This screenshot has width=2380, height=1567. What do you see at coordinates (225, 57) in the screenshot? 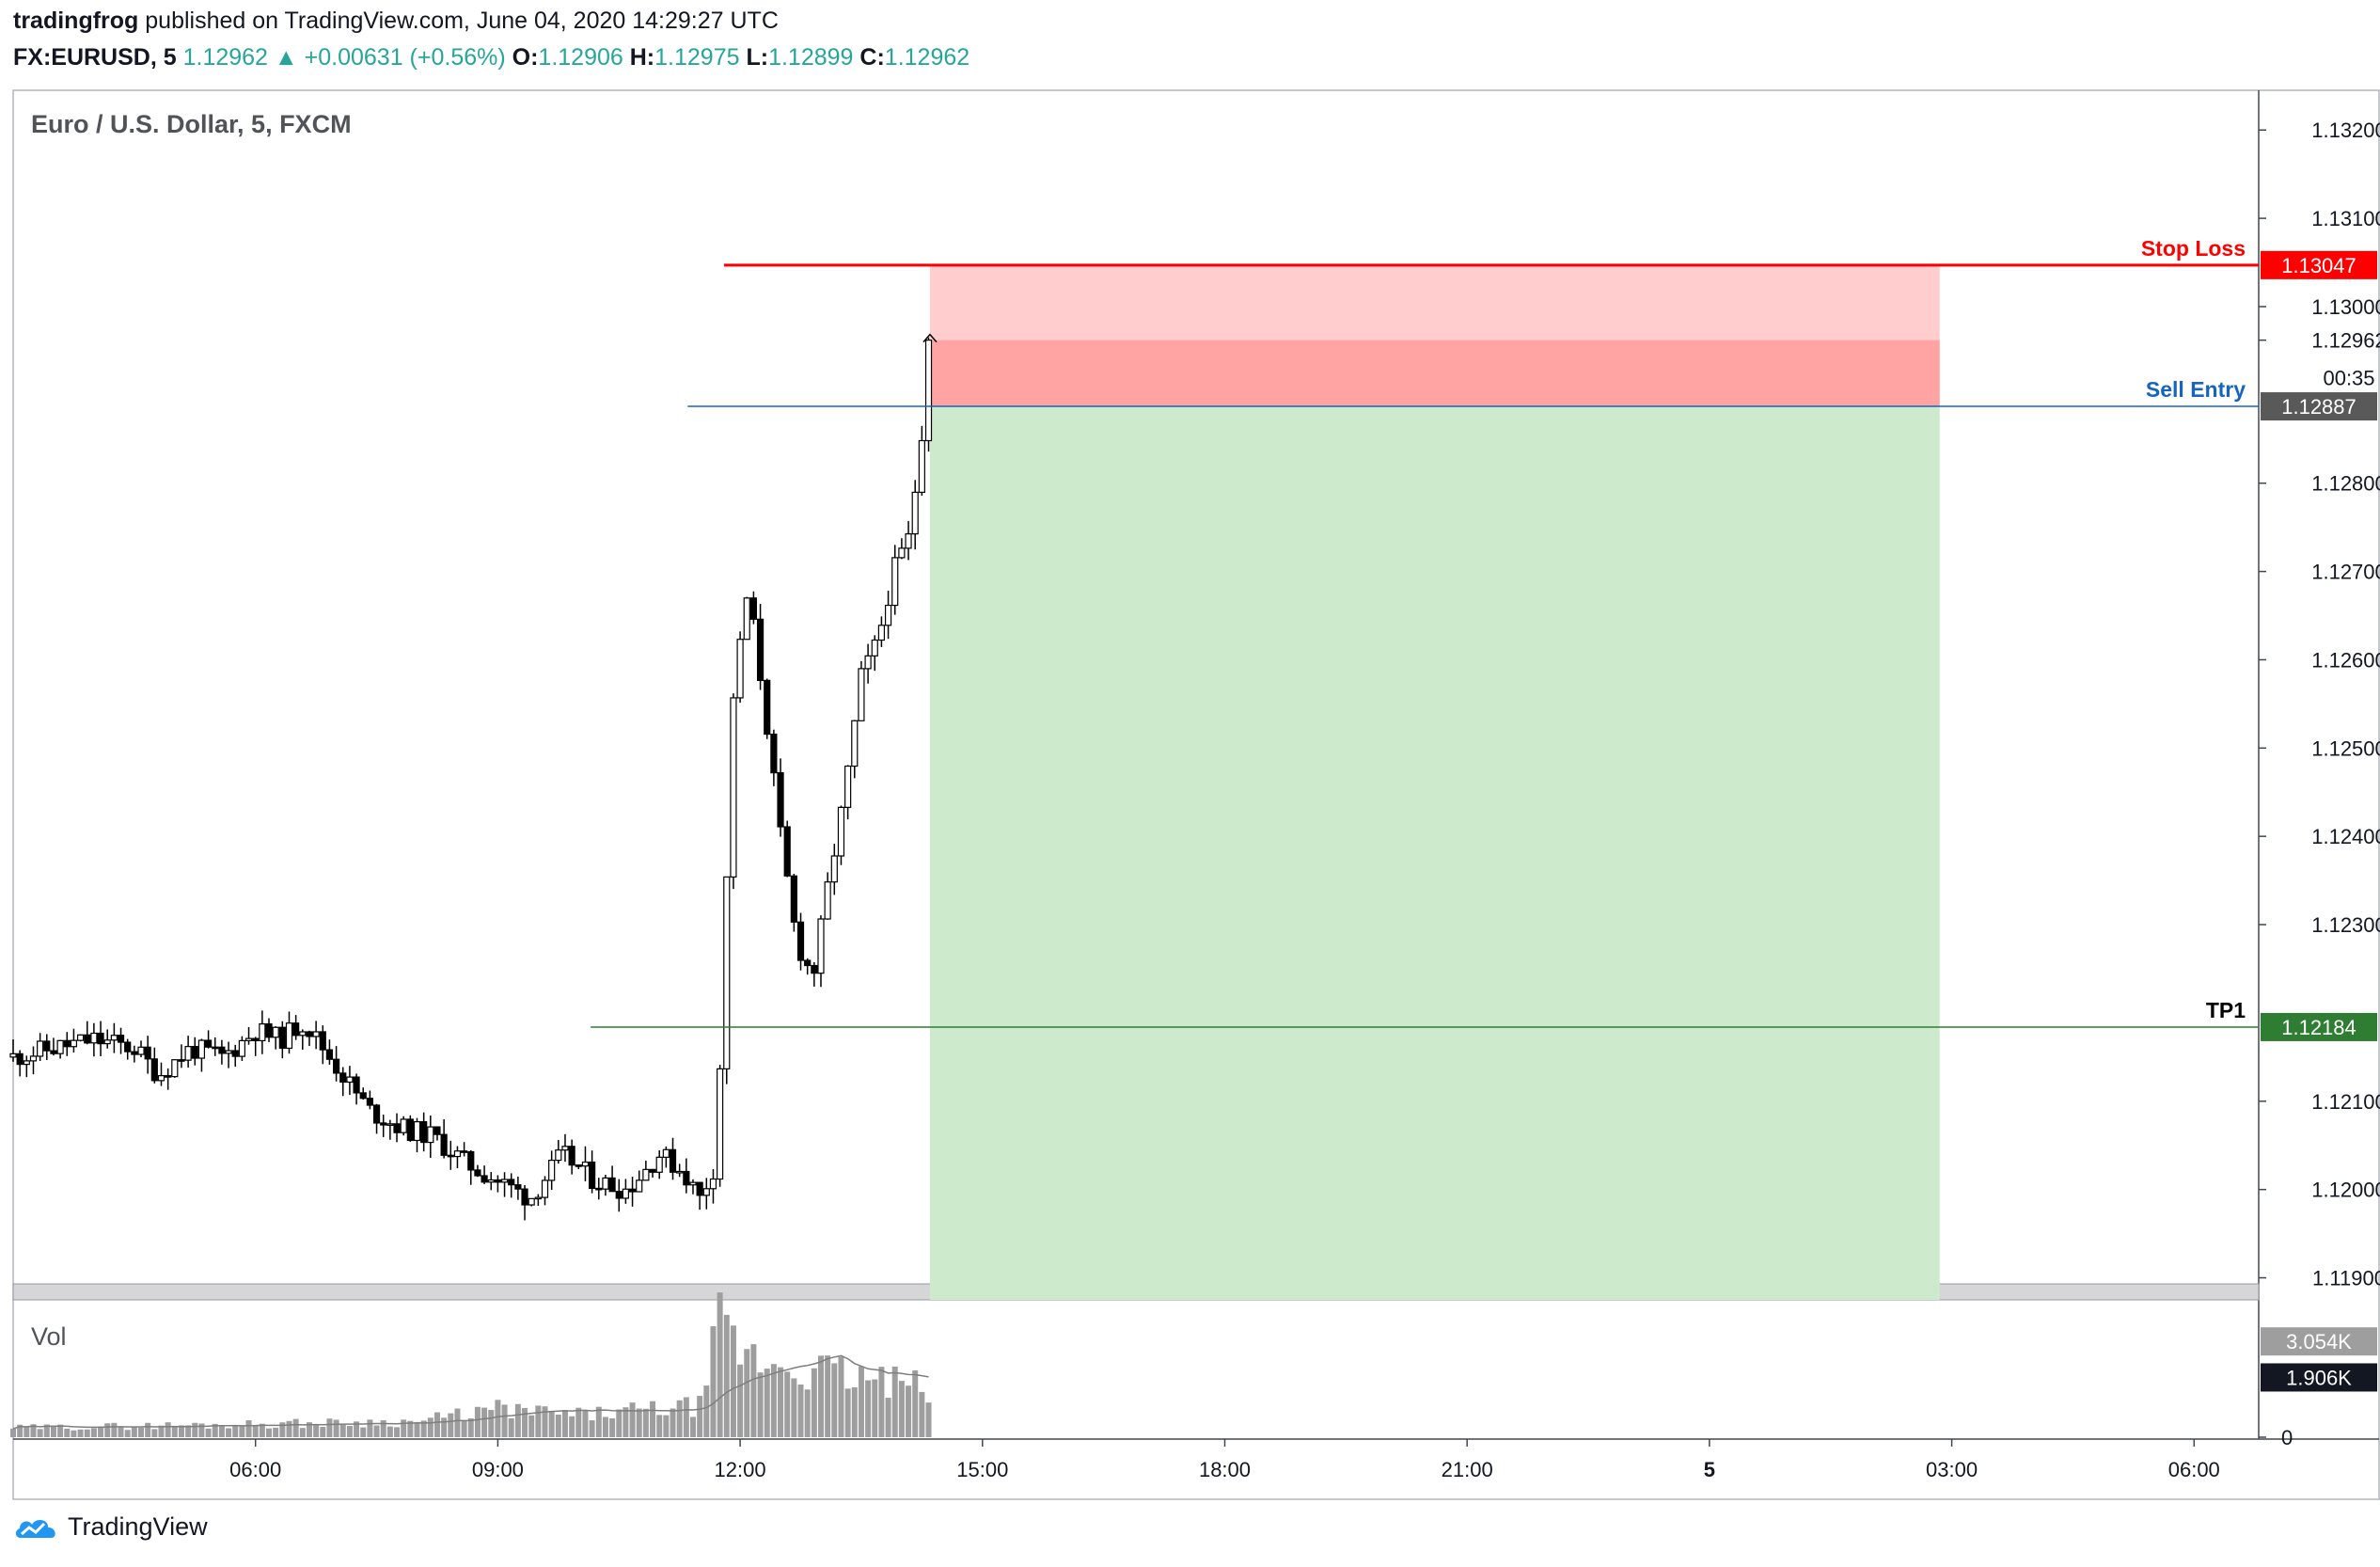
I see `last-price: 1.12962` at bounding box center [225, 57].